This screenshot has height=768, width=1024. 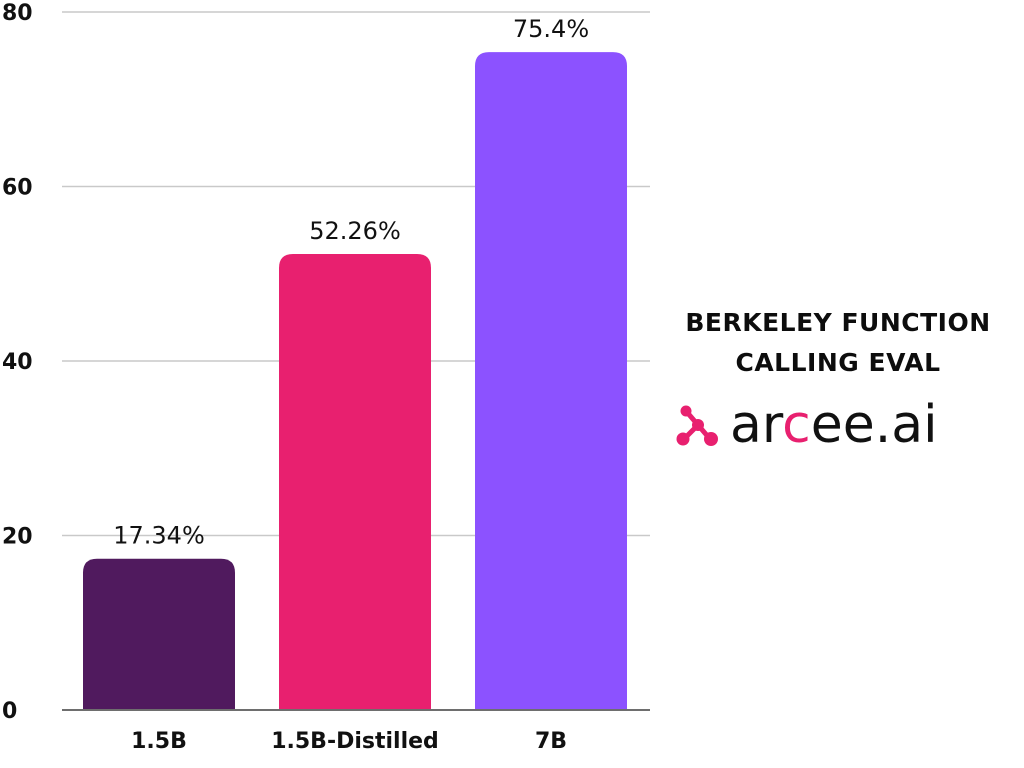 I want to click on brand-part-2: c, so click(x=796, y=425).